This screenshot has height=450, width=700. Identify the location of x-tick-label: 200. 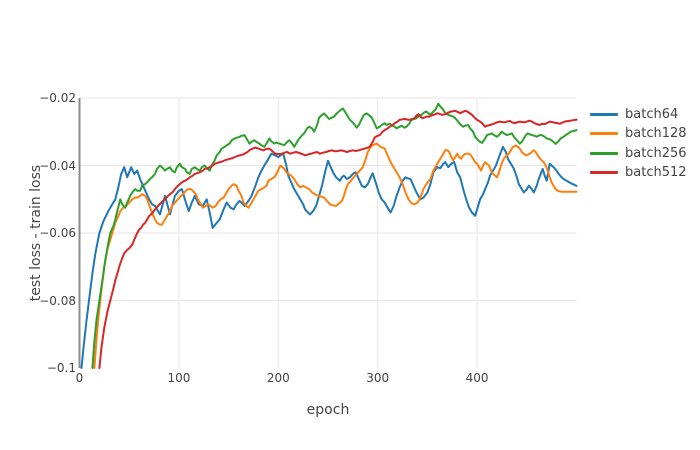
(278, 378).